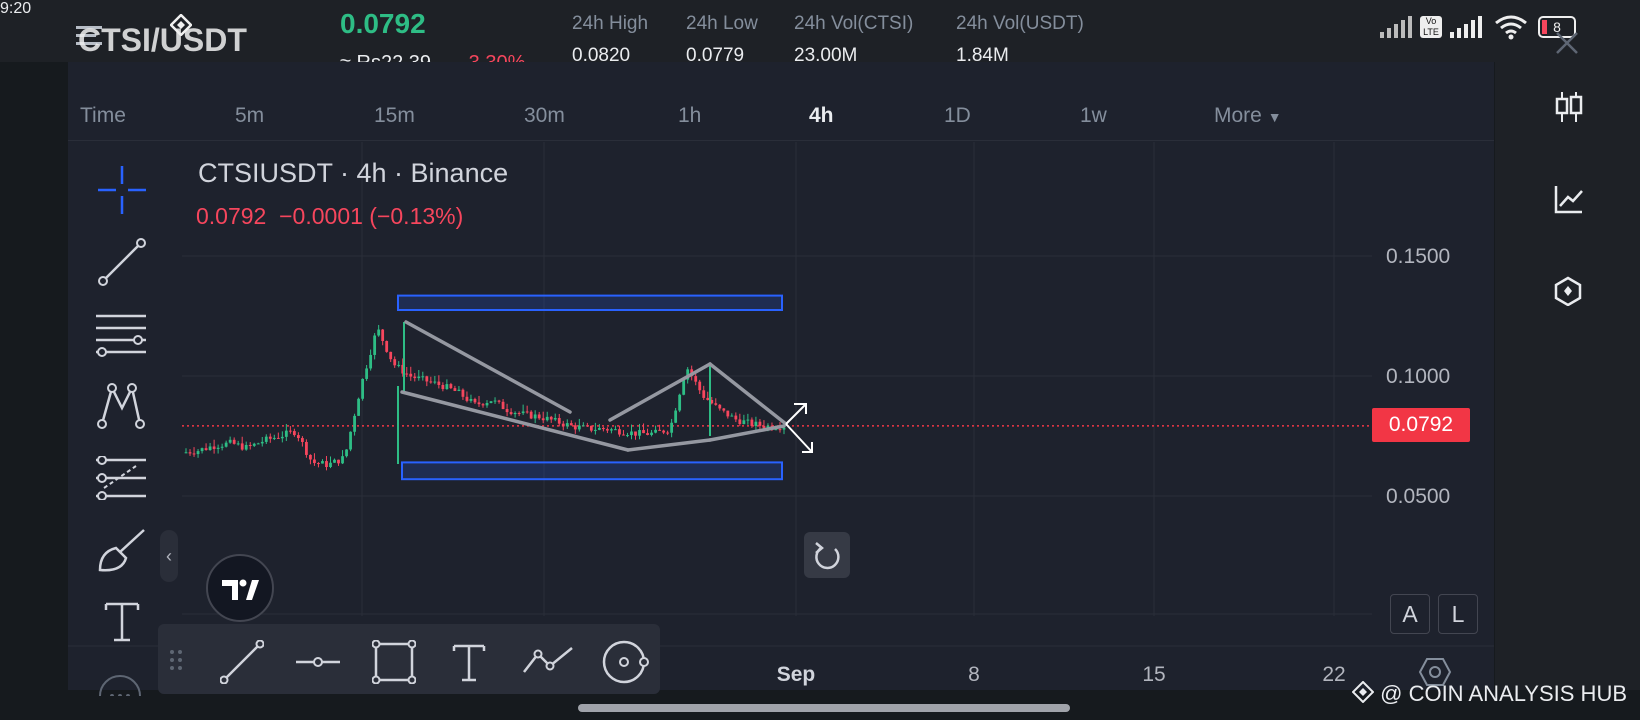 The image size is (1640, 720). I want to click on menu-icon, so click(91, 36).